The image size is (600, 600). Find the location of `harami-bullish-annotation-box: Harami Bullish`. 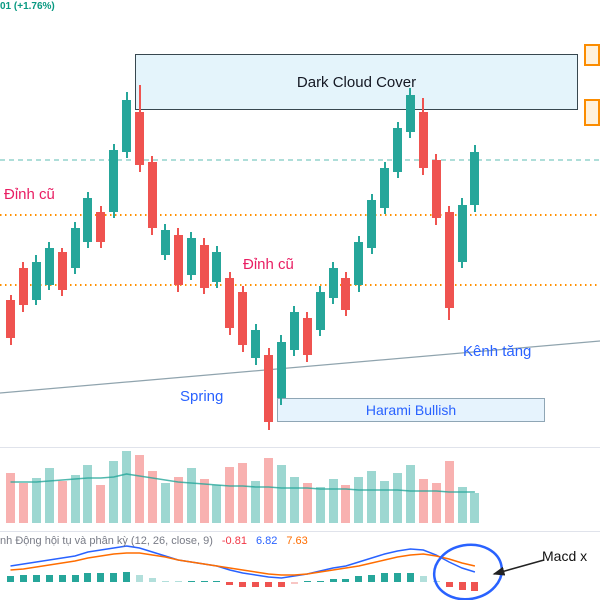

harami-bullish-annotation-box: Harami Bullish is located at coordinates (411, 410).